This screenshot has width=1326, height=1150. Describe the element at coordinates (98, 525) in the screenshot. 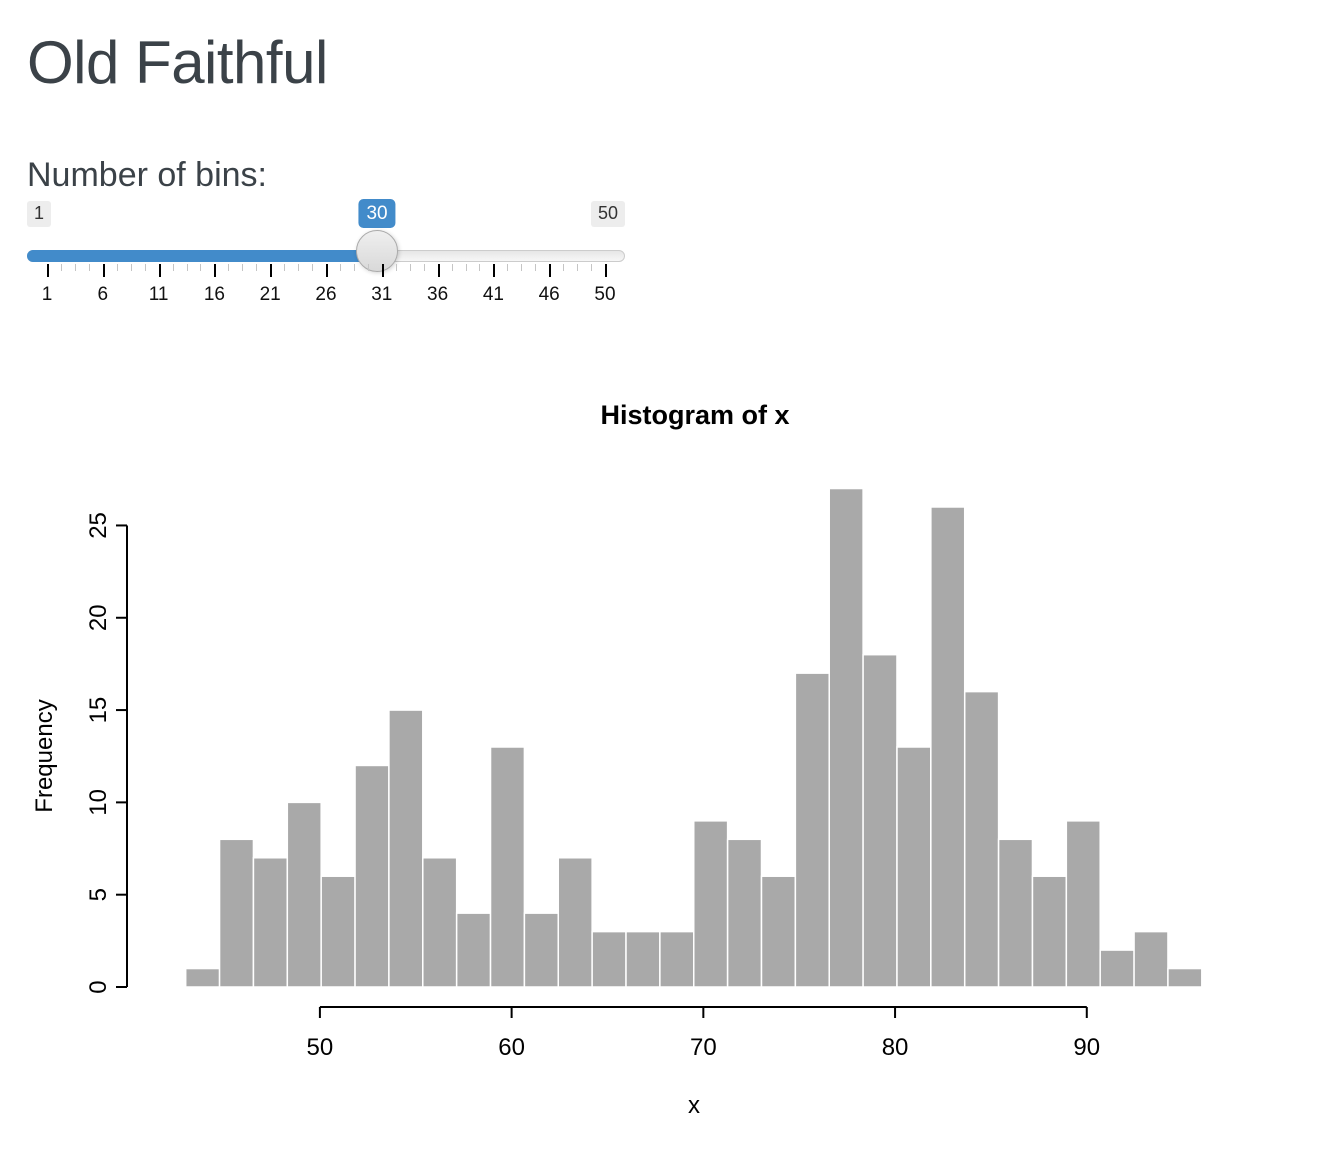

I see `y-axis-tick-label: 25` at that location.